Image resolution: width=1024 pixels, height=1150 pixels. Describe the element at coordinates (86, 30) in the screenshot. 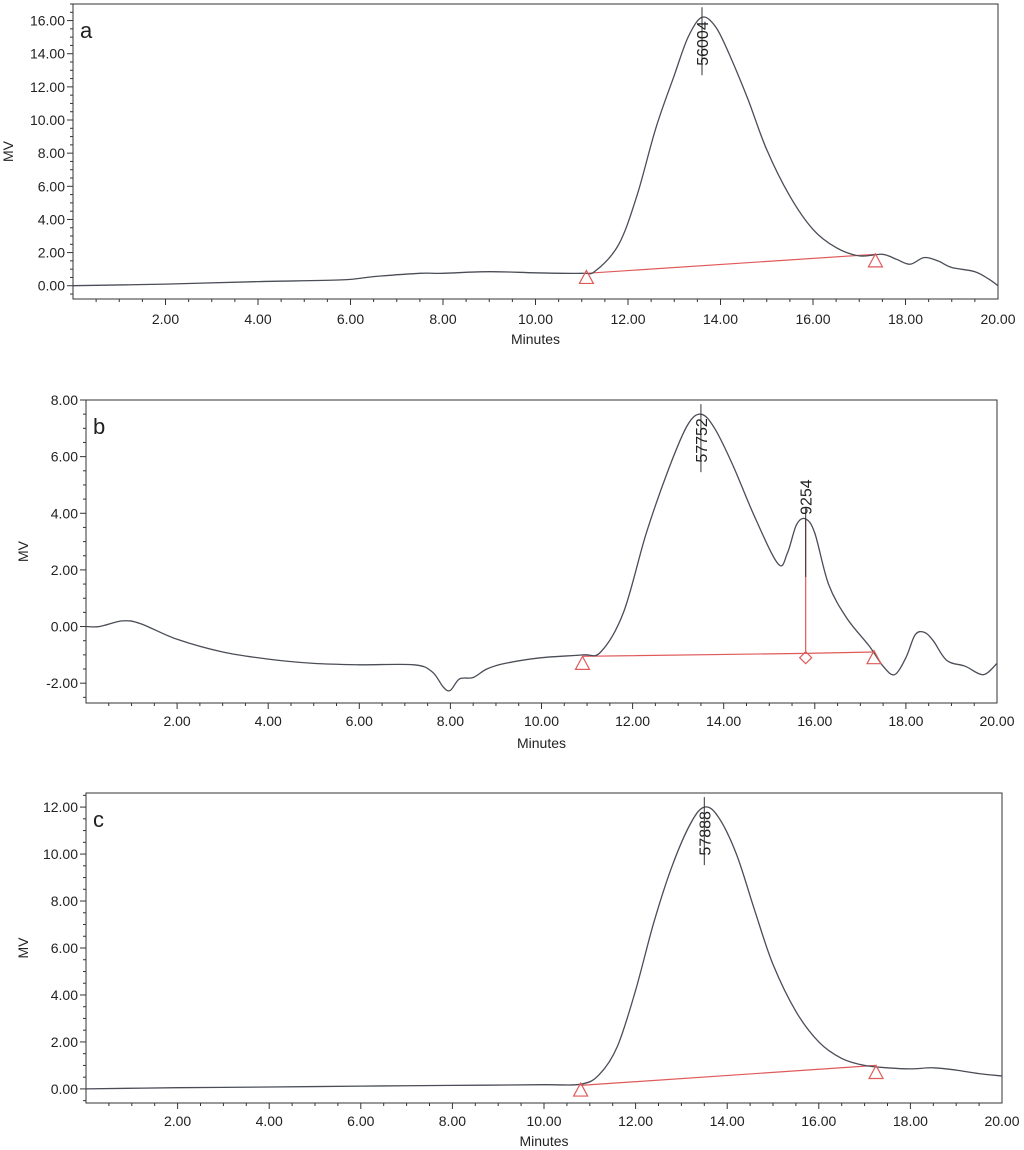

I see `panel-label: a` at that location.